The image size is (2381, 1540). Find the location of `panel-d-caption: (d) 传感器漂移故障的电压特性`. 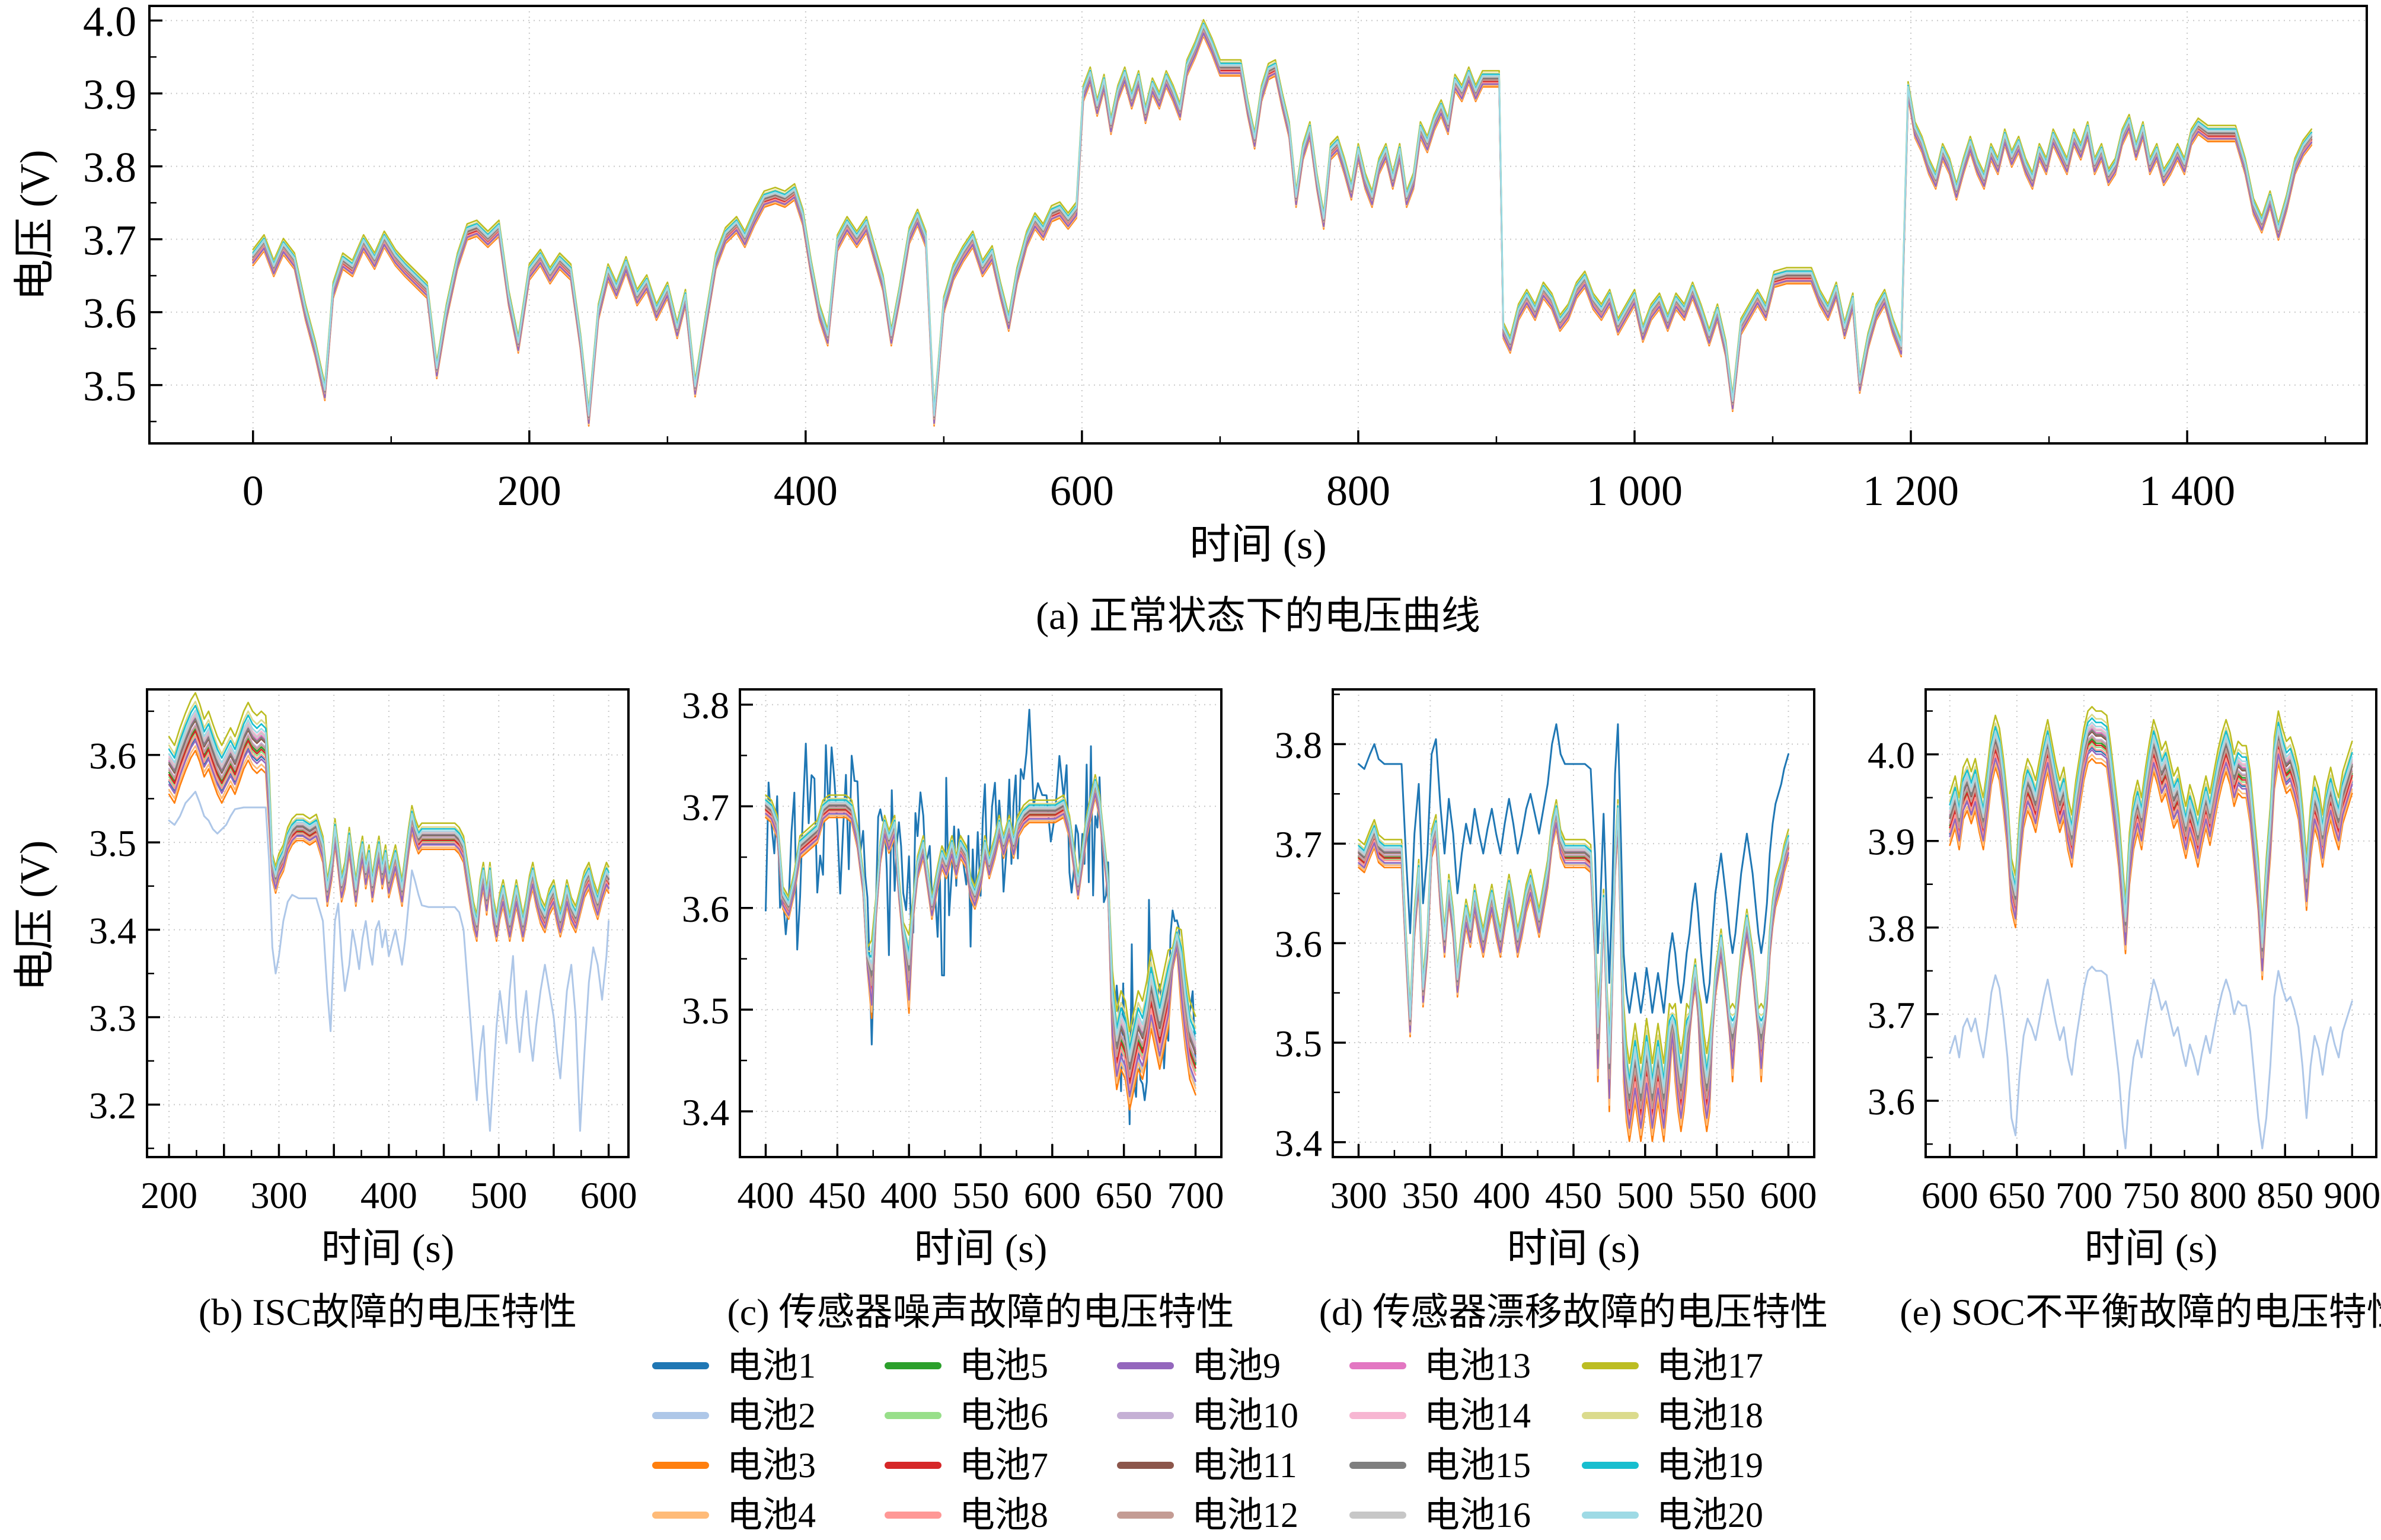

panel-d-caption: (d) 传感器漂移故障的电压特性 is located at coordinates (1573, 1312).